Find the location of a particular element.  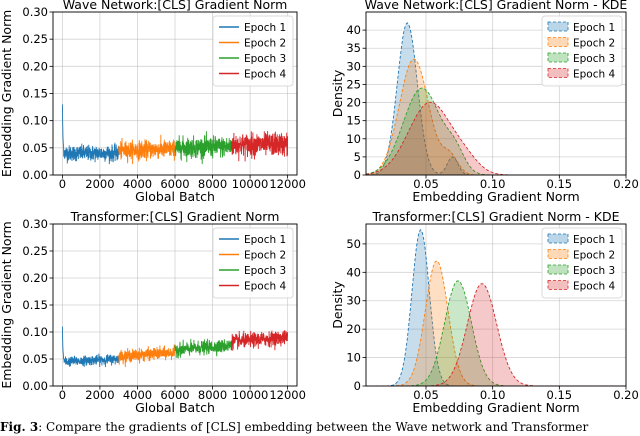

y-tick-label: 0.25 is located at coordinates (35, 39).